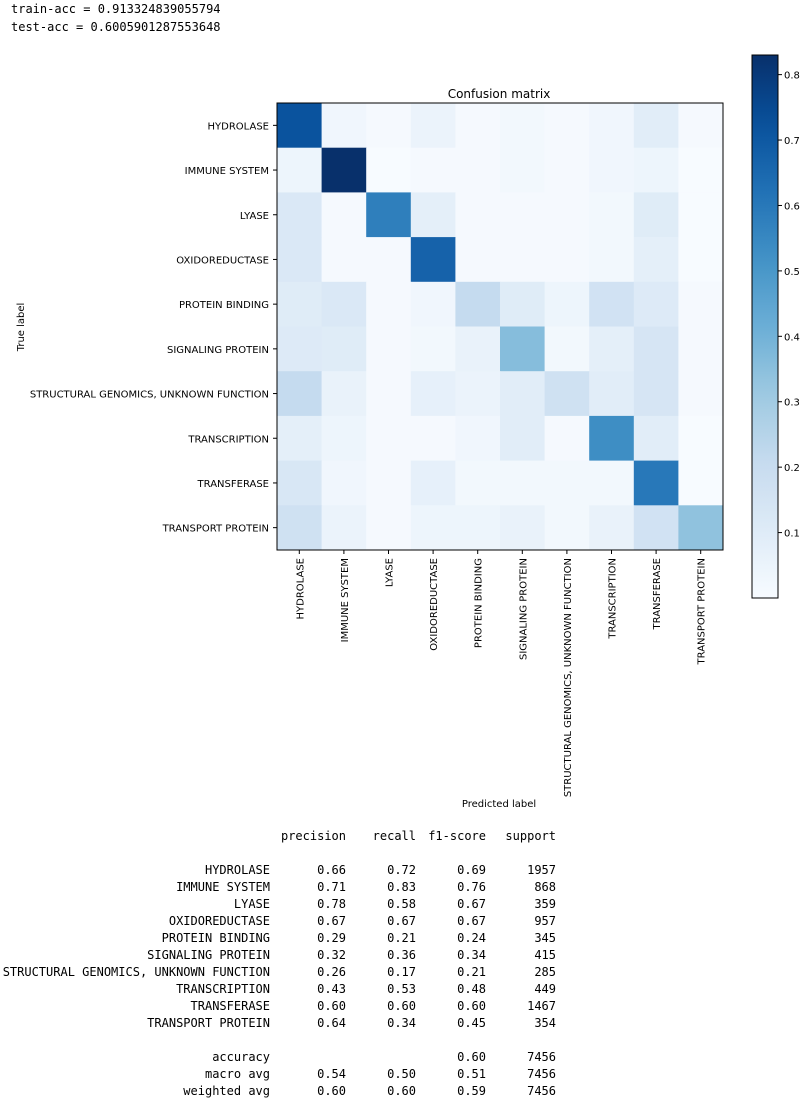 The width and height of the screenshot is (812, 1111). Describe the element at coordinates (792, 337) in the screenshot. I see `colorbar-tick-label: 0.4` at that location.